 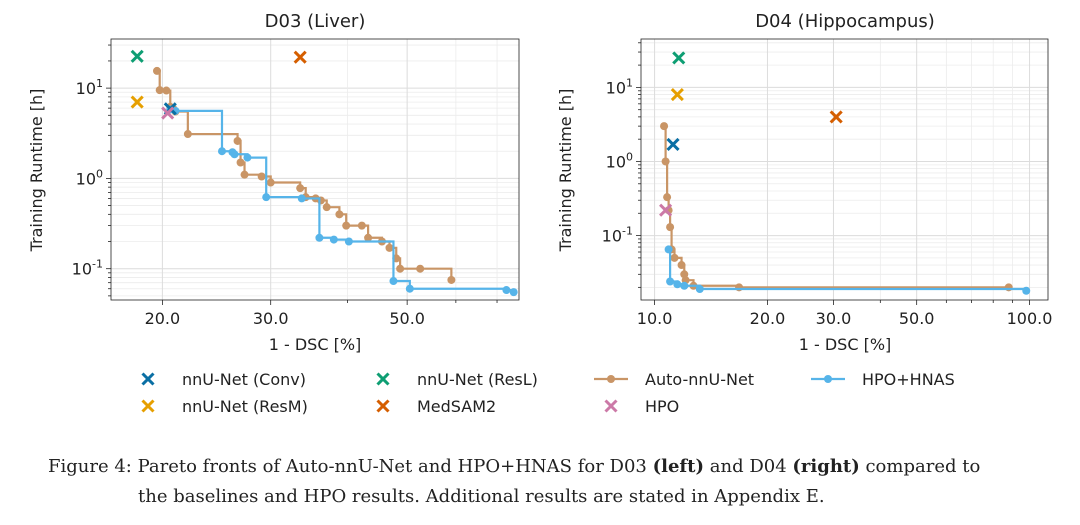 I want to click on x-tick-label: 50.0, so click(x=407, y=318).